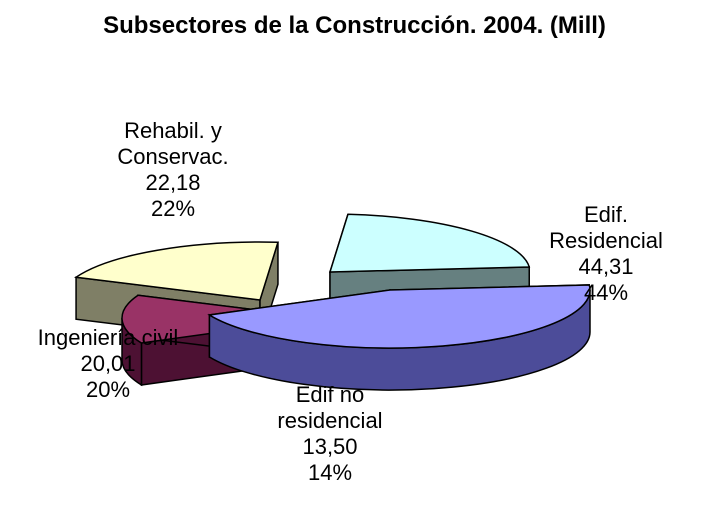  I want to click on slice-label: Edif. Residencial 44,31 44%, so click(606, 253).